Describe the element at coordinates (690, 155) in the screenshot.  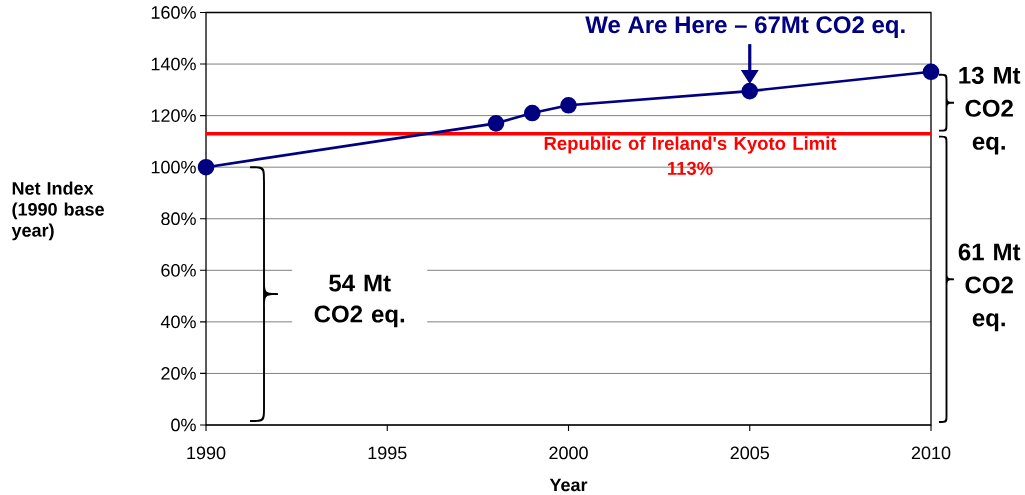
I see `ref-line-label: Republic of Ireland's Kyoto Limit 113%` at that location.